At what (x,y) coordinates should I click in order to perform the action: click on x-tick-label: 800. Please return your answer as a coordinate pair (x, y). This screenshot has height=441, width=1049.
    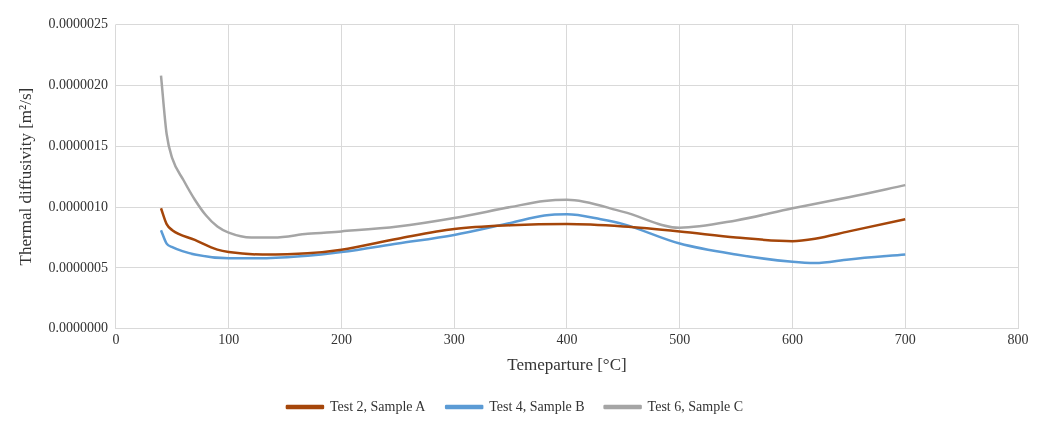
    Looking at the image, I should click on (1018, 339).